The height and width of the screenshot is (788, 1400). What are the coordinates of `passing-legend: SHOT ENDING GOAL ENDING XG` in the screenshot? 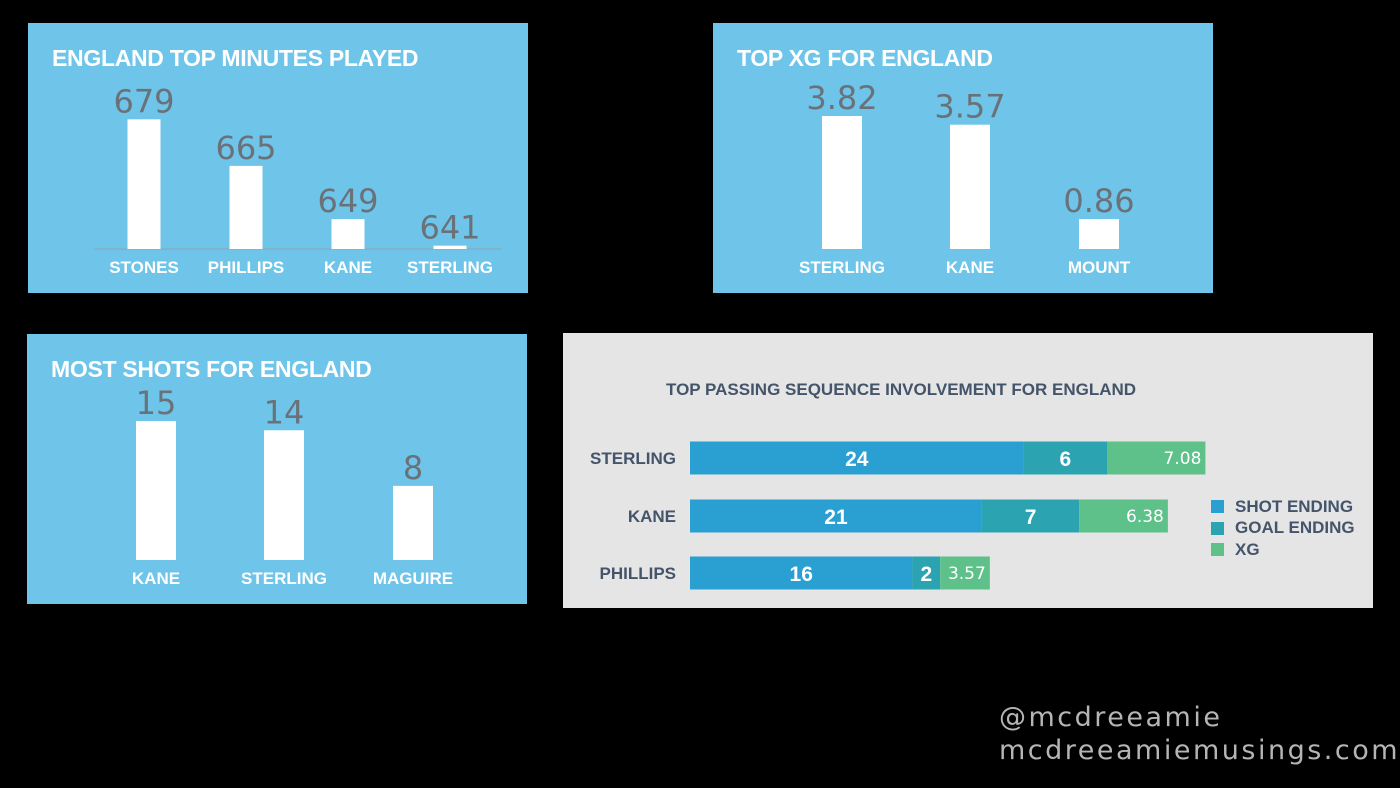 It's located at (1283, 528).